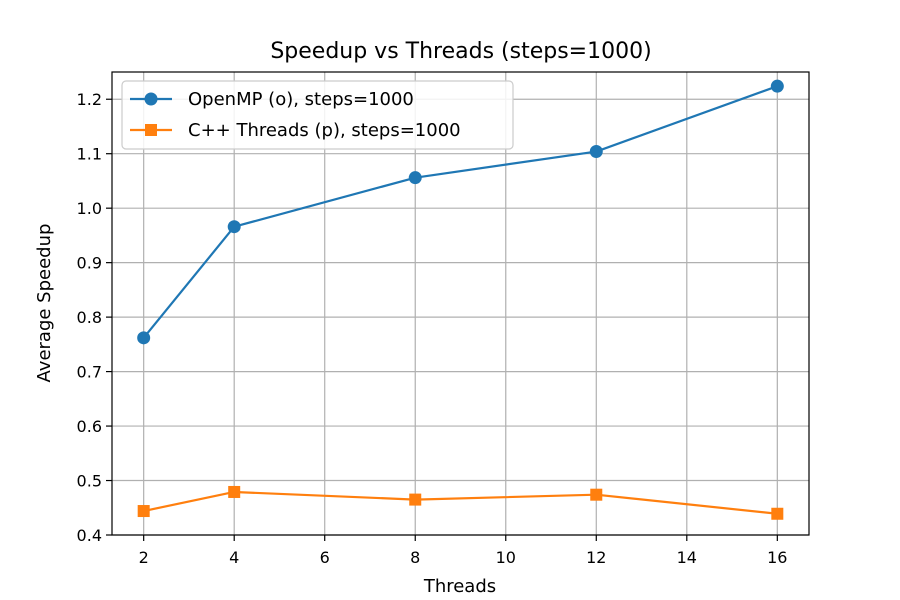 The image size is (900, 600). What do you see at coordinates (234, 557) in the screenshot?
I see `x-tick-label: 4` at bounding box center [234, 557].